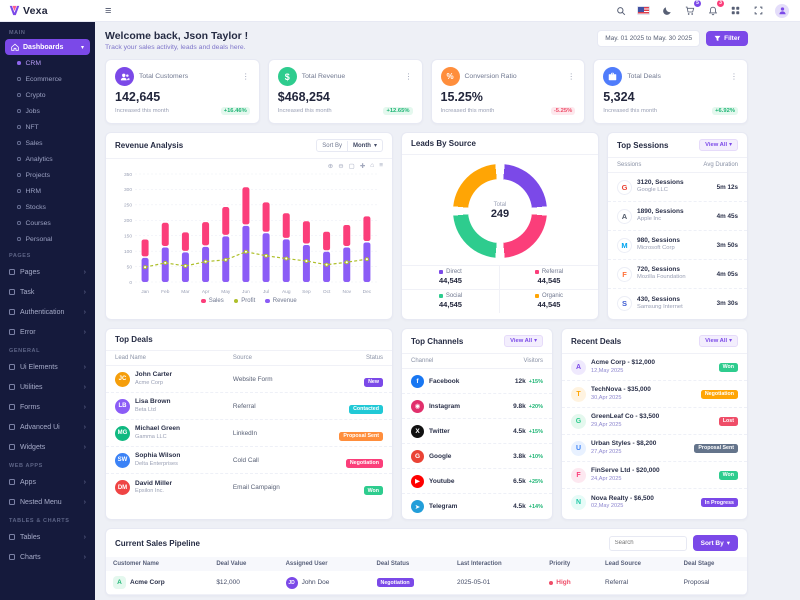 The image size is (800, 600). I want to click on sidebar-subitem: CRM, so click(47, 63).